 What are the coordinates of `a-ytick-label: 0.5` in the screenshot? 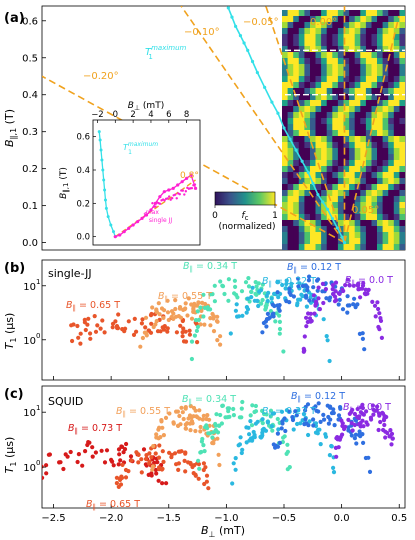 It's located at (30, 58).